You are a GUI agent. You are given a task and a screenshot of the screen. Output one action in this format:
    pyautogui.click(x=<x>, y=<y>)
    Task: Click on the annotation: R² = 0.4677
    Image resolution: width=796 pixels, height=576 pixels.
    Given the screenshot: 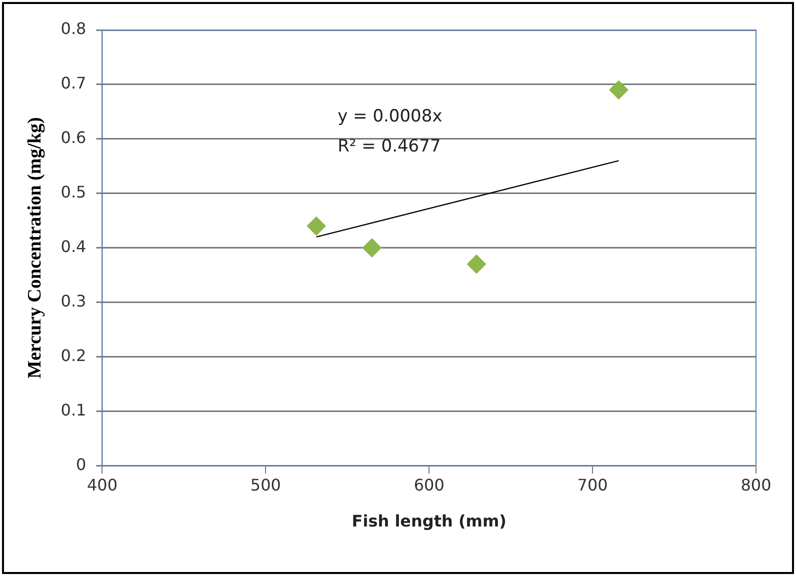 What is the action you would take?
    pyautogui.click(x=389, y=146)
    